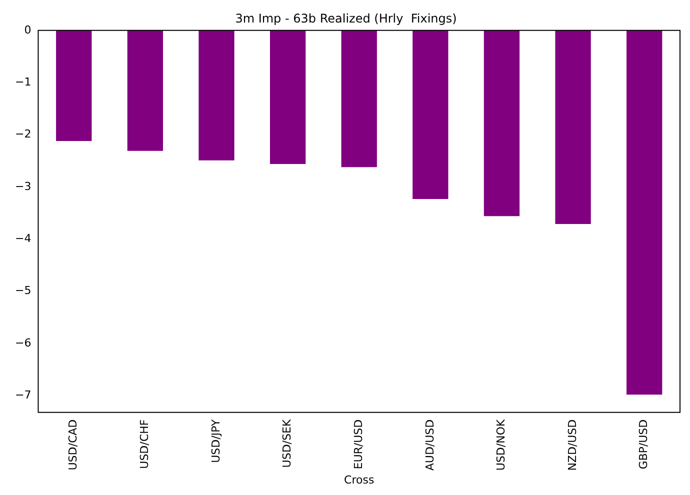  What do you see at coordinates (215, 441) in the screenshot?
I see `x-tick-label: USD/JPY` at bounding box center [215, 441].